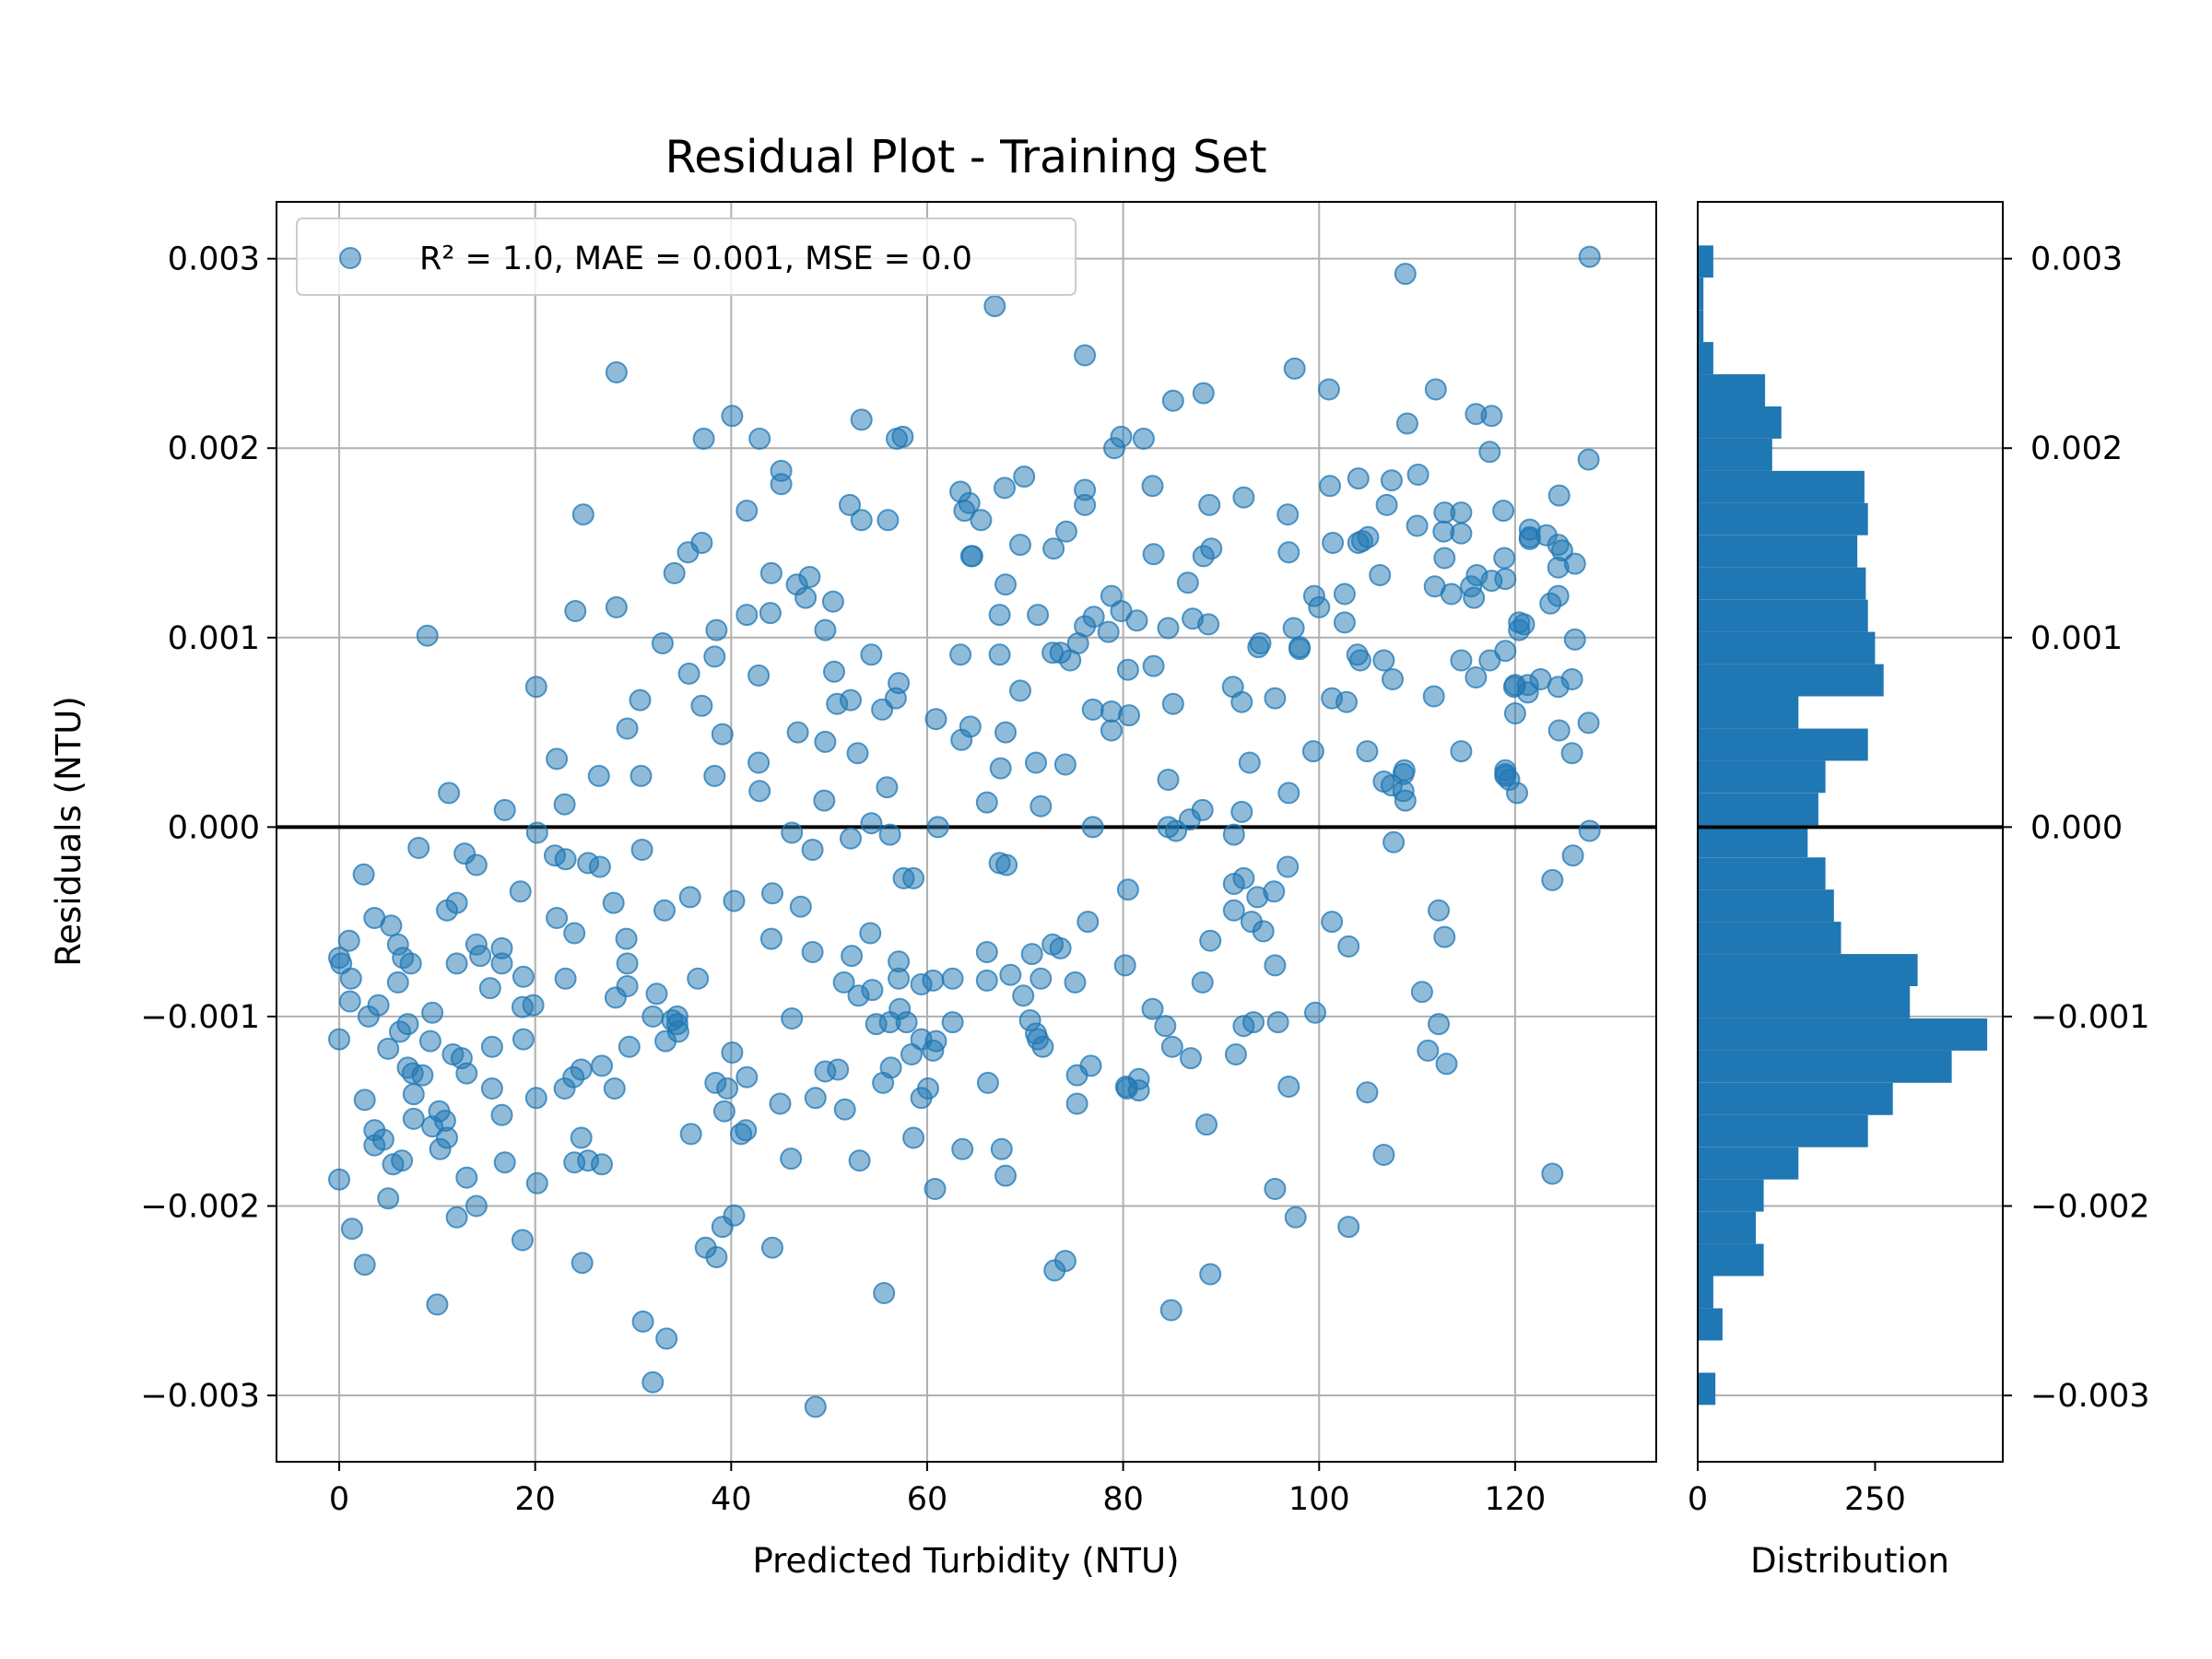  What do you see at coordinates (965, 1561) in the screenshot?
I see `x-axis-label: Predicted Turbidity (NTU)` at bounding box center [965, 1561].